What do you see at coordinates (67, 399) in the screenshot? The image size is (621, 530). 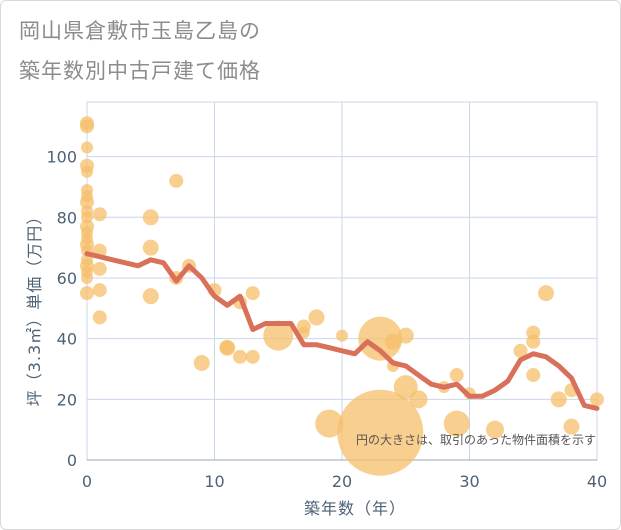 I see `y-tick-label: 20` at bounding box center [67, 399].